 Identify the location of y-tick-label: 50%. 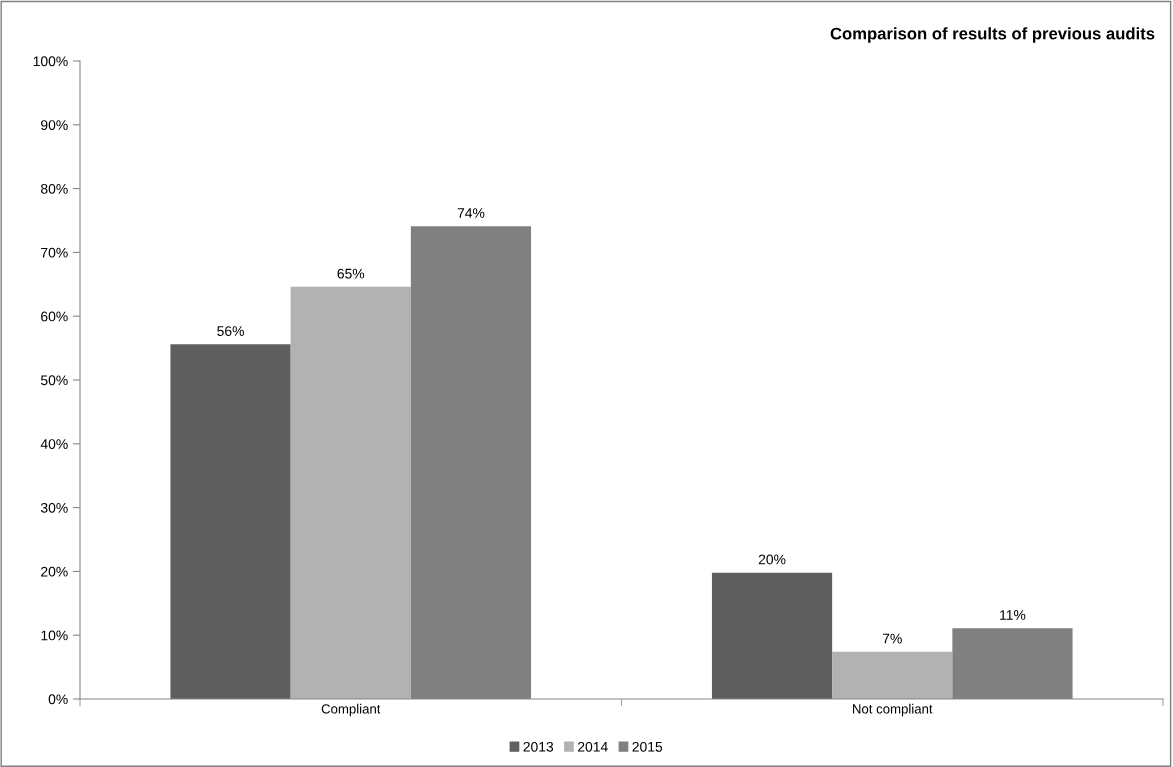
(54, 380).